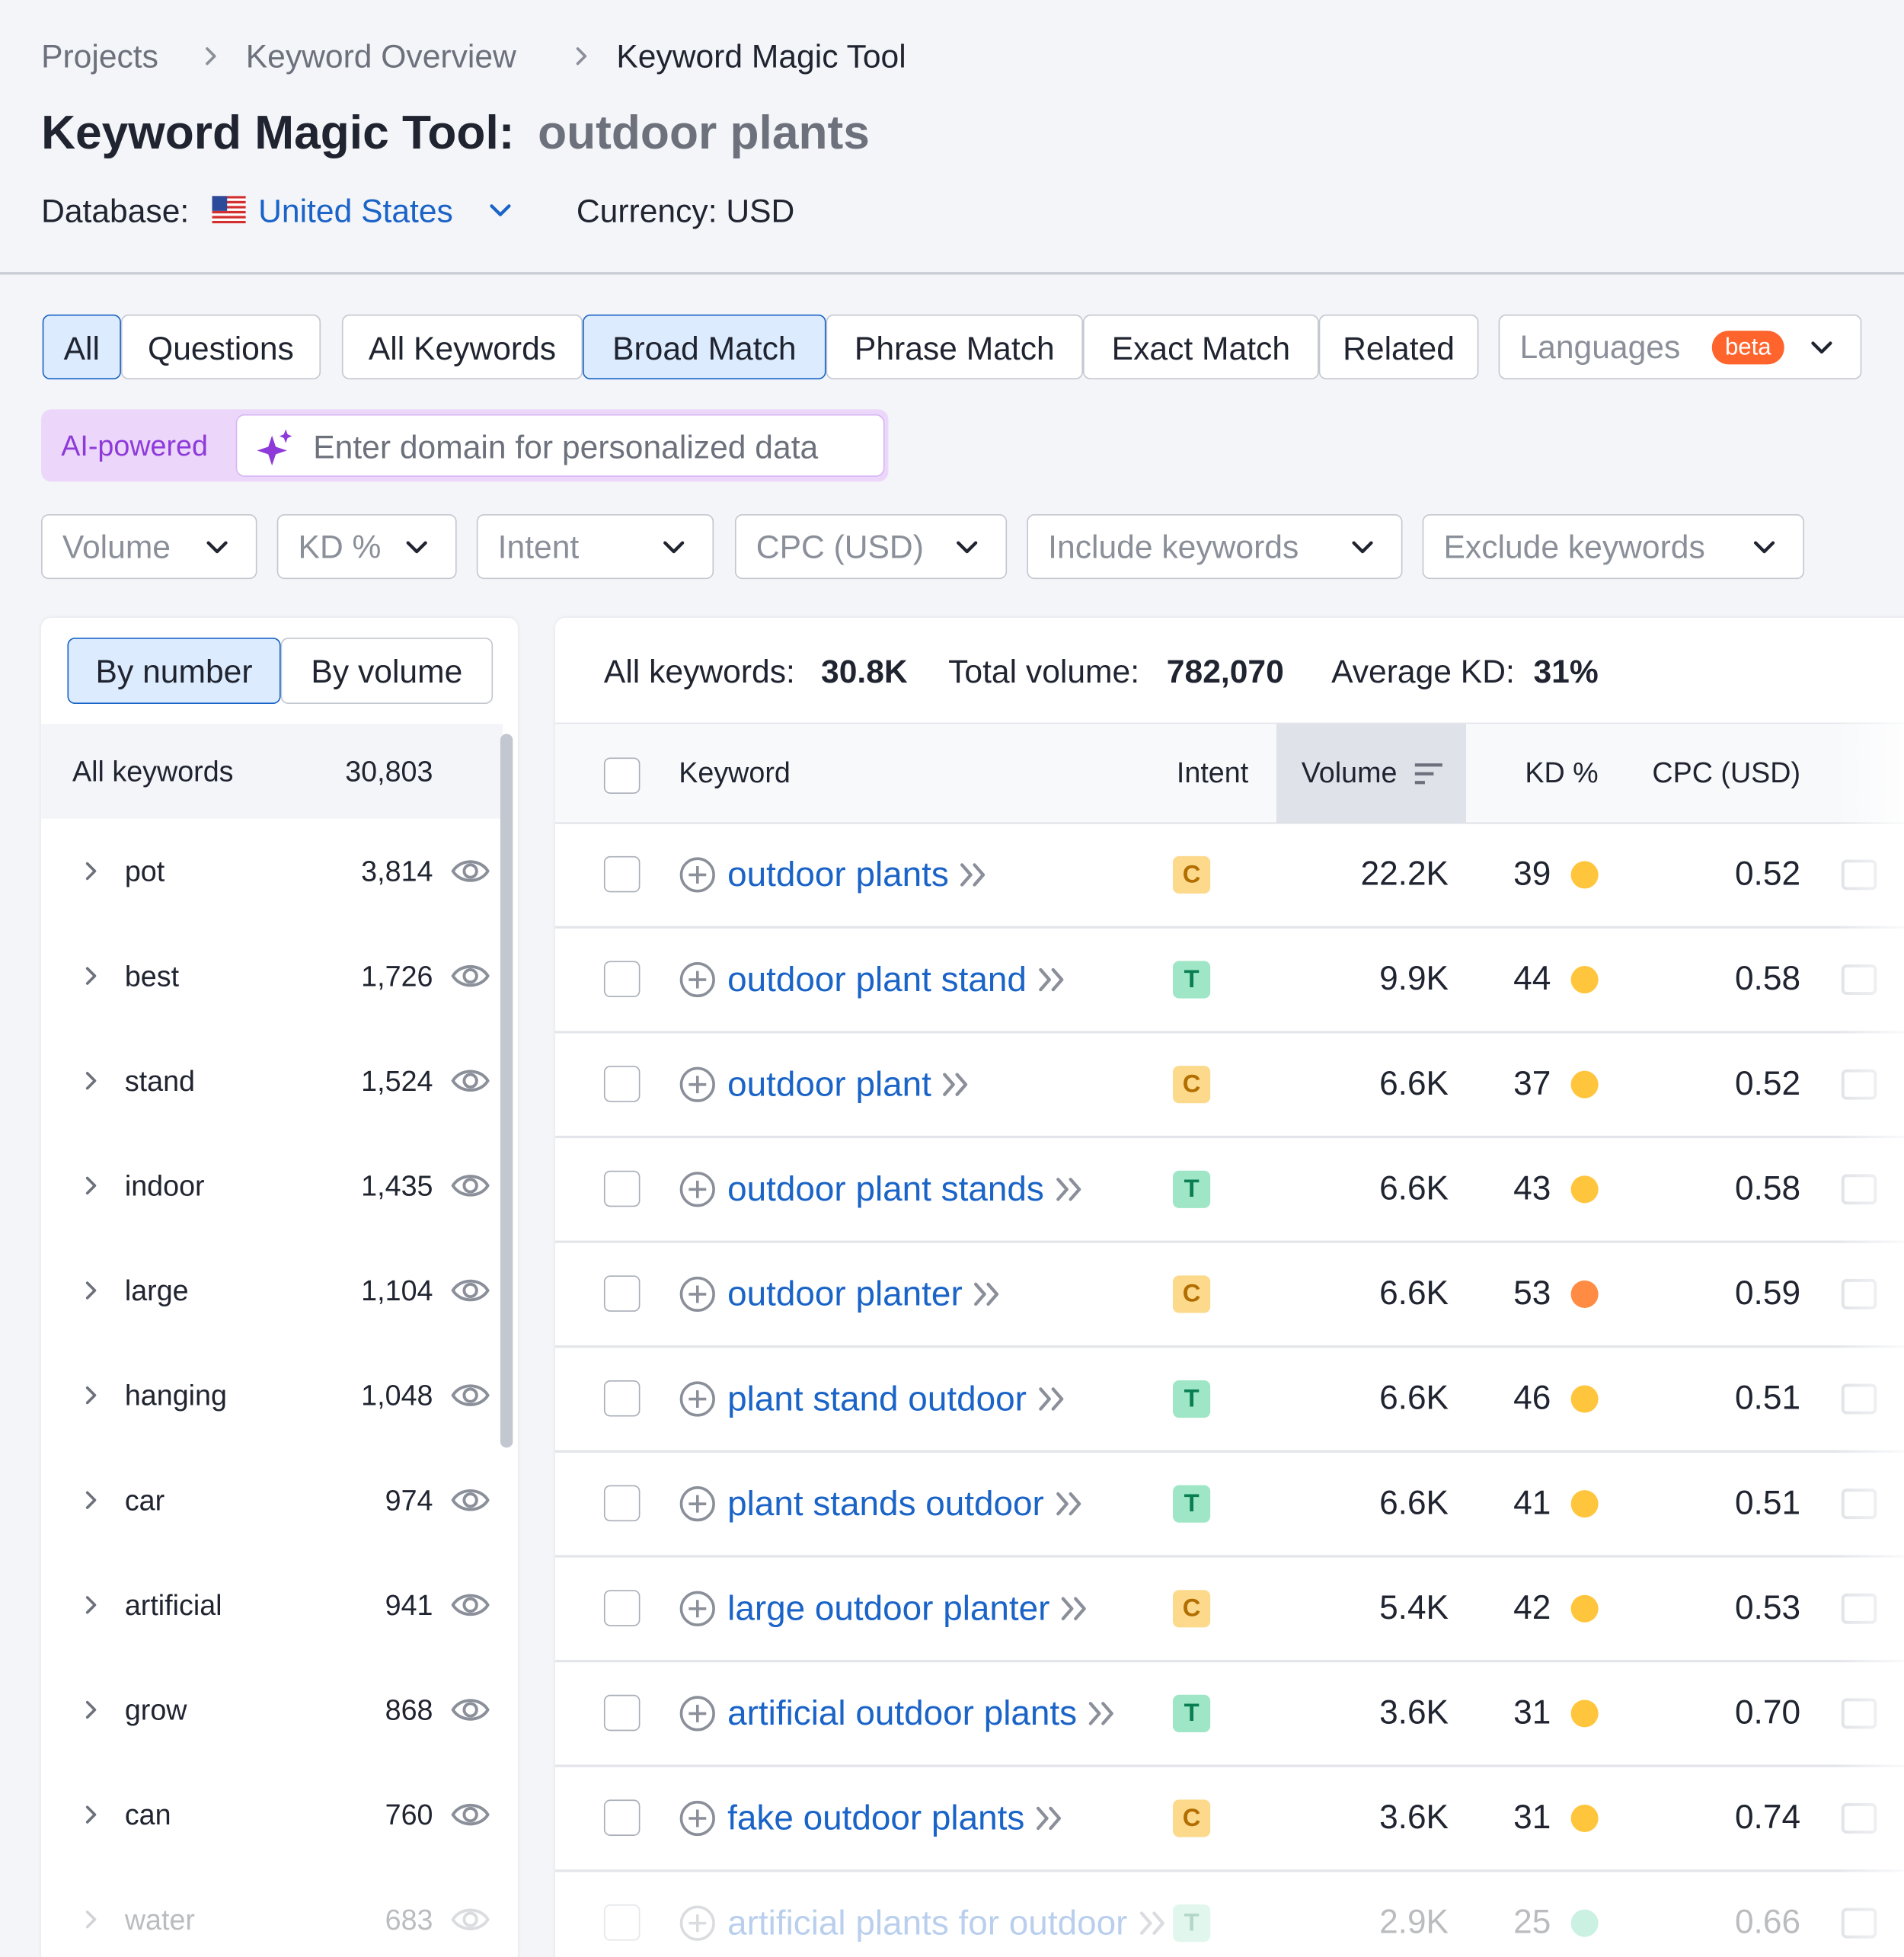 The height and width of the screenshot is (1957, 1904). What do you see at coordinates (156, 1290) in the screenshot?
I see `group-name: large` at bounding box center [156, 1290].